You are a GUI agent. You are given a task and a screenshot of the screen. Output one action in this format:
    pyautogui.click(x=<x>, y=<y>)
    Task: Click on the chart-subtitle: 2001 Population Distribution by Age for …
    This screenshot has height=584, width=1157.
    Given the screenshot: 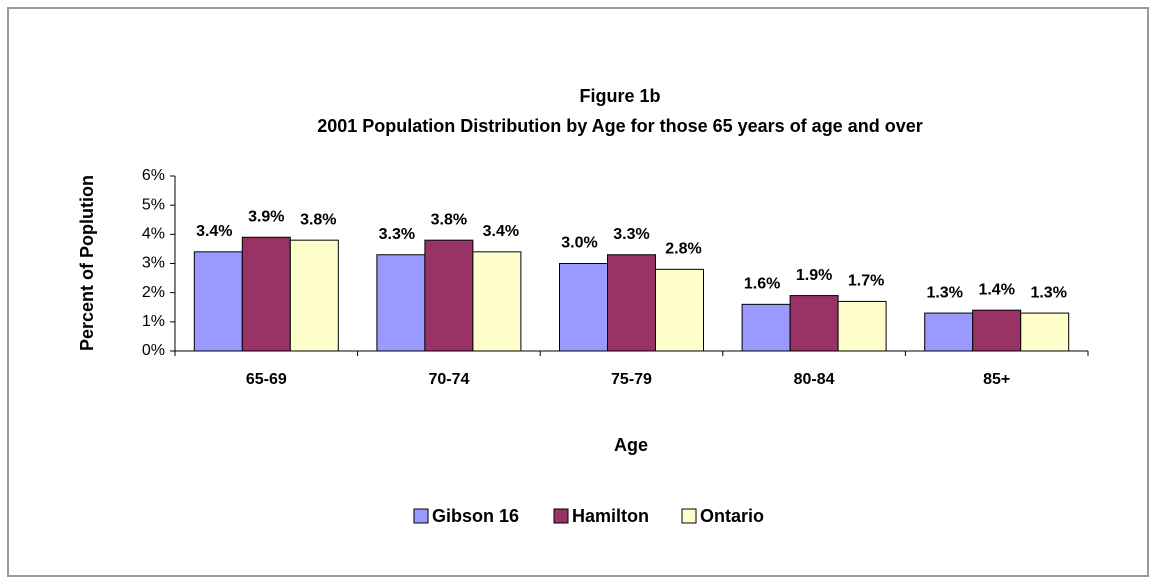 What is the action you would take?
    pyautogui.click(x=619, y=126)
    